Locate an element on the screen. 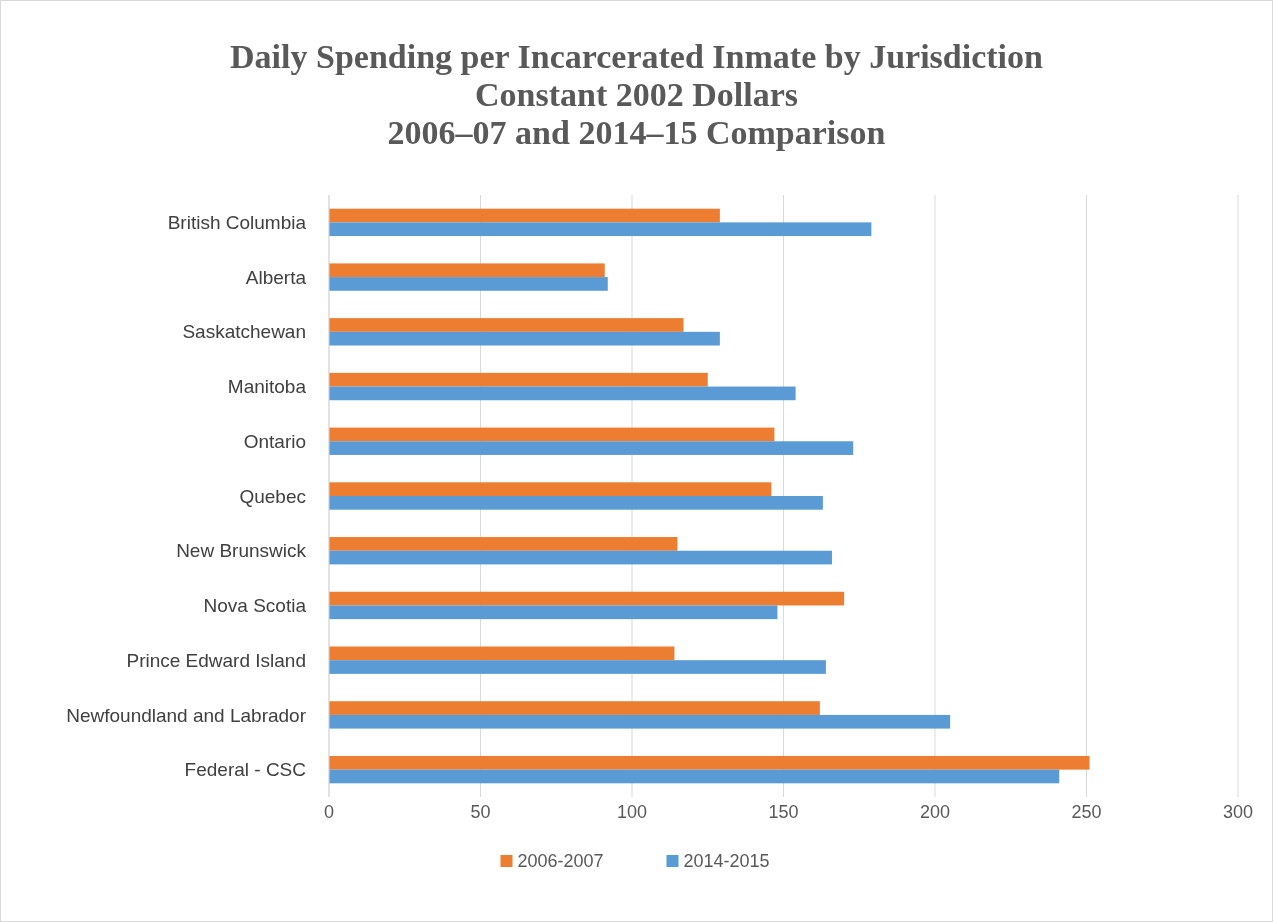 This screenshot has height=922, width=1273. y-tick-label: Manitoba is located at coordinates (267, 387).